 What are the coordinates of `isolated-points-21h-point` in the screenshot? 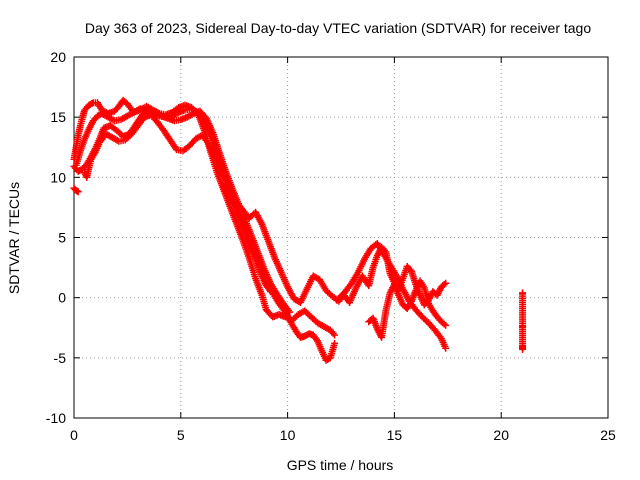 It's located at (523, 349).